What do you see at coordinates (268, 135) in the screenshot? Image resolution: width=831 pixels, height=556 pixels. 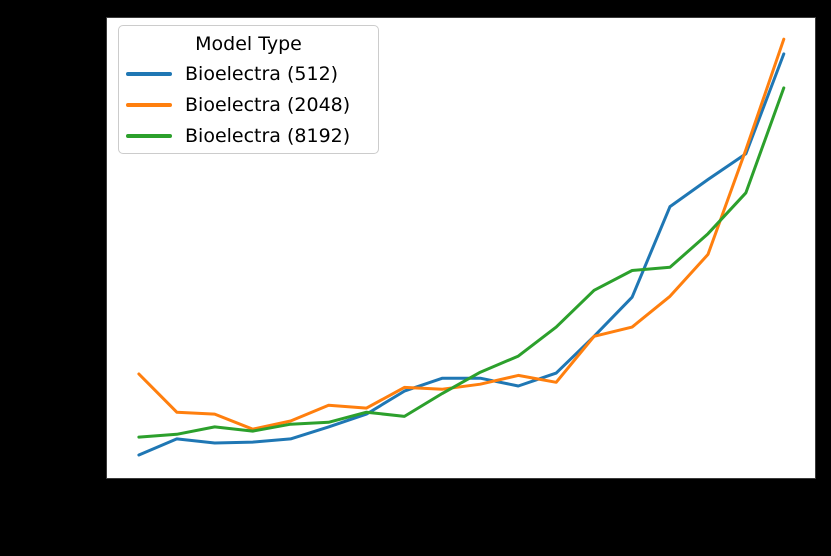 I see `legend-entry-label: Bioelectra (8192)` at bounding box center [268, 135].